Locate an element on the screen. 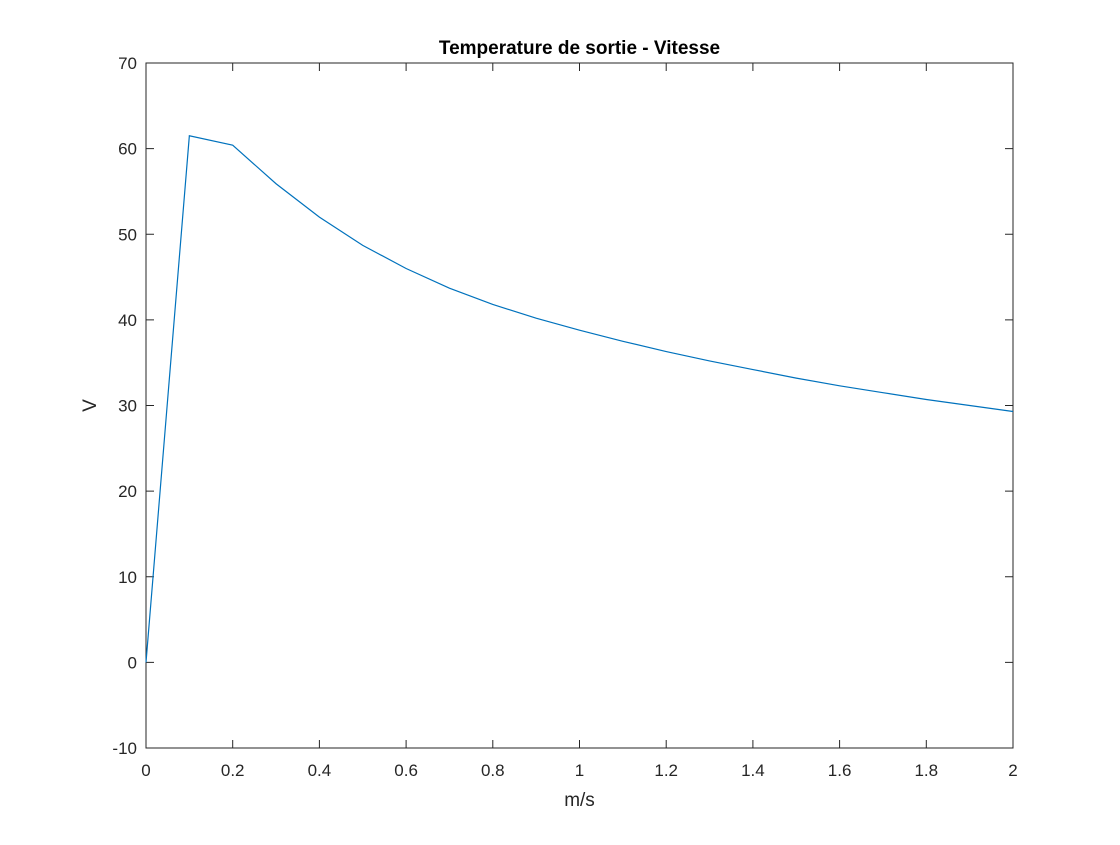  y-tick-label: 10 is located at coordinates (127, 577).